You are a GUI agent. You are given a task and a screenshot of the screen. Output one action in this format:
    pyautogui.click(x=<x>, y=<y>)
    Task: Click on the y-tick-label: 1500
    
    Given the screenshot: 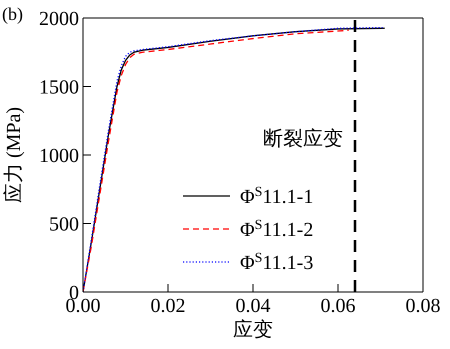 What is the action you would take?
    pyautogui.click(x=59, y=87)
    